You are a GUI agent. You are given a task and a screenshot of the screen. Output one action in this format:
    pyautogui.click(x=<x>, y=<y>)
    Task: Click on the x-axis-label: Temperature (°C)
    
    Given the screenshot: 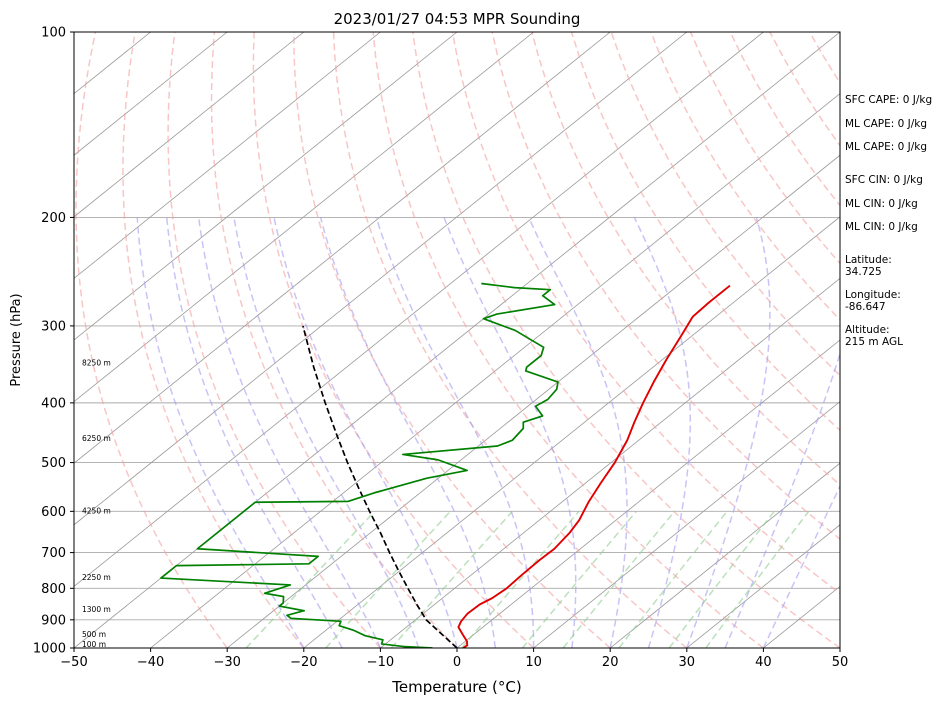 What is the action you would take?
    pyautogui.click(x=456, y=687)
    